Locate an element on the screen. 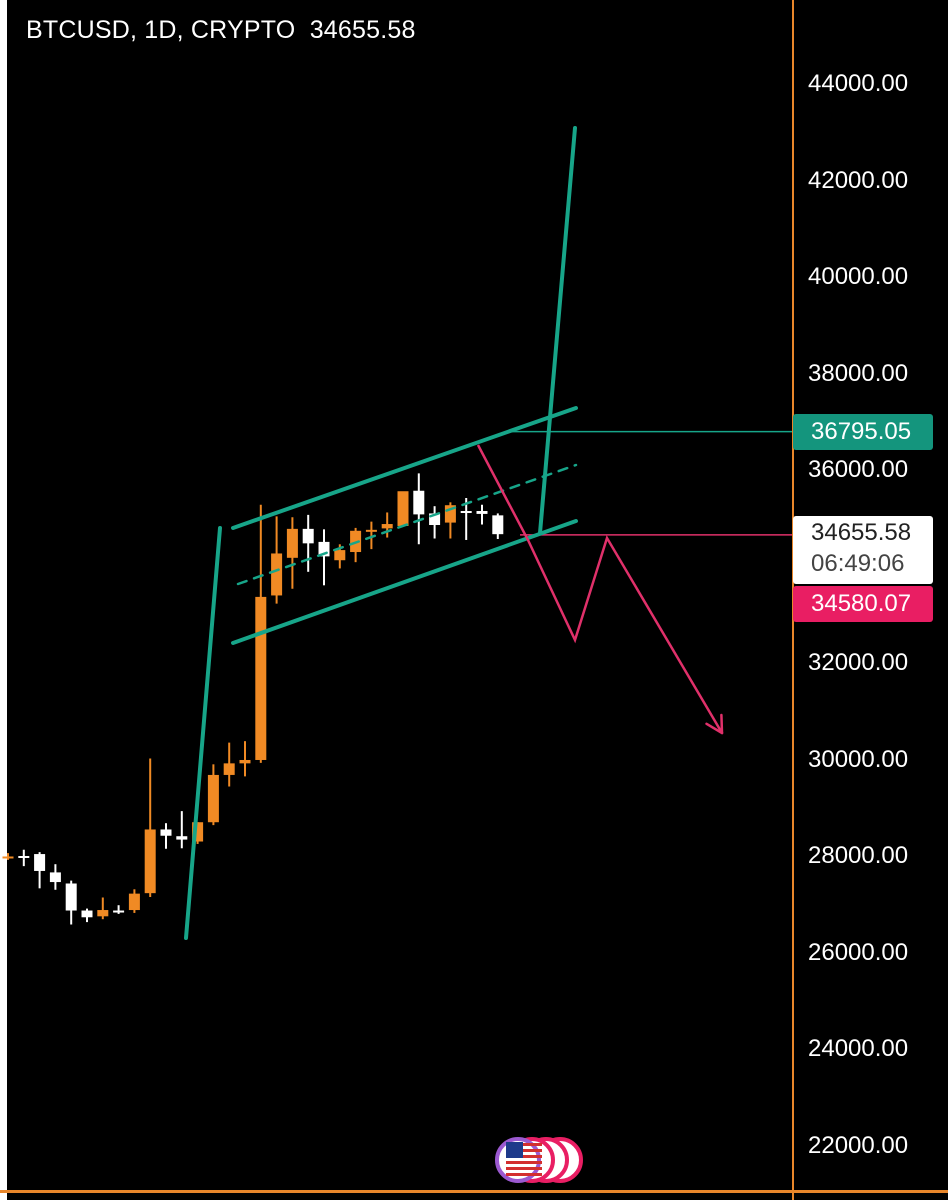 Image resolution: width=948 pixels, height=1200 pixels. flag-avatars-icon is located at coordinates (539, 1160).